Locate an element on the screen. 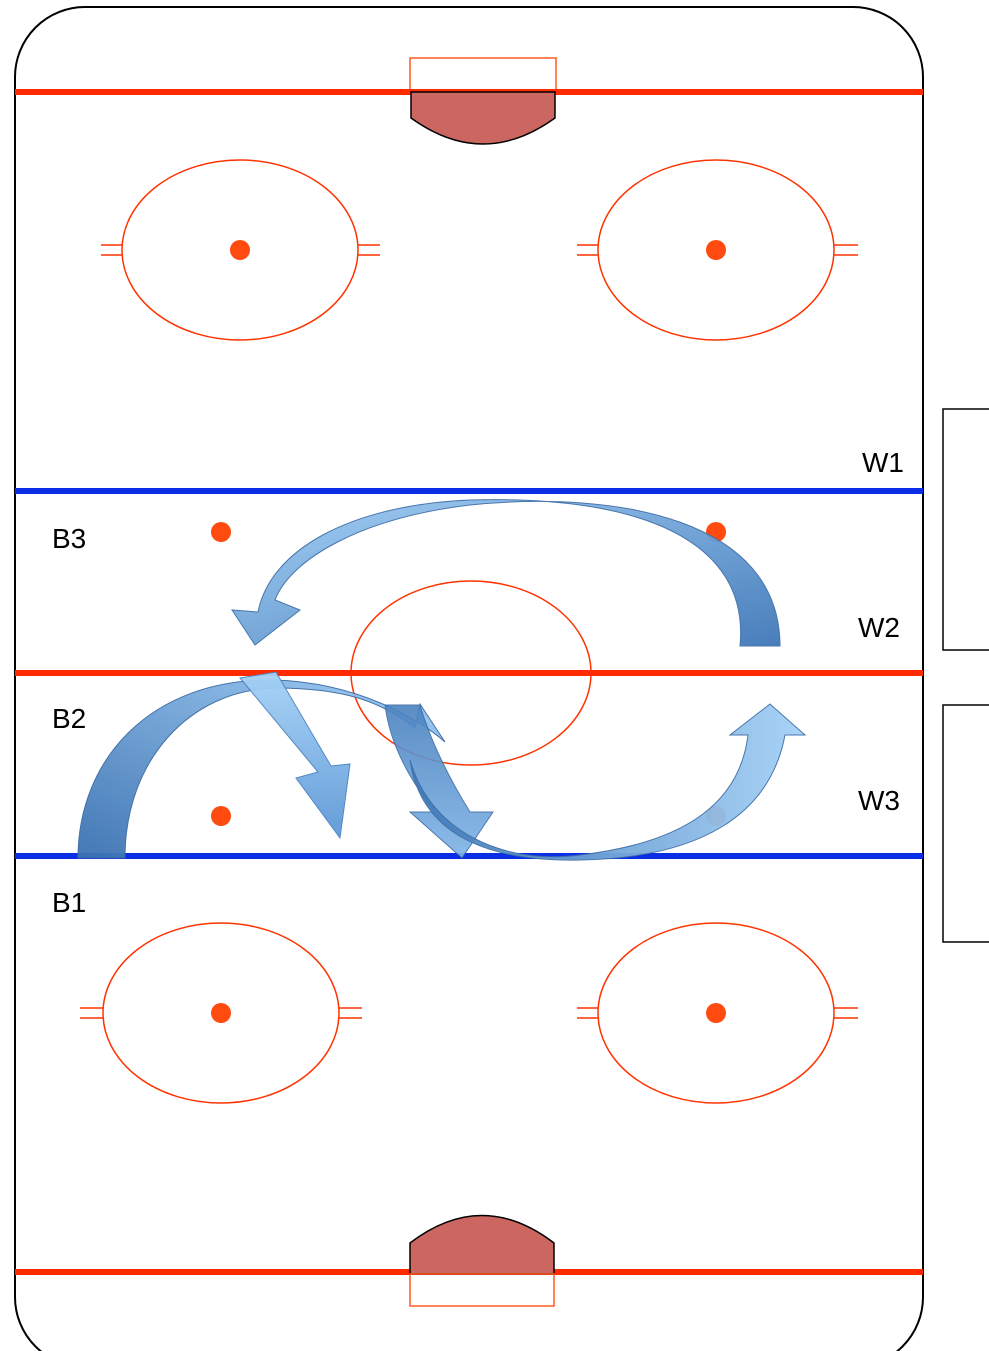  neutral-dot-bottom-left is located at coordinates (221, 816).